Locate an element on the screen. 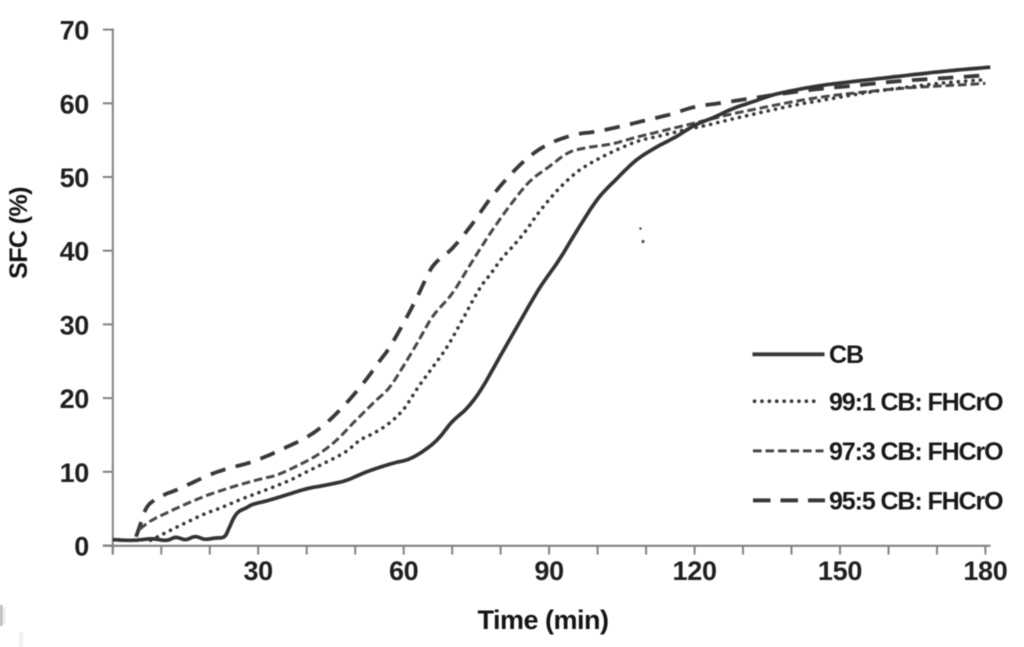 The image size is (1024, 647). svg-text: SFC (%) is located at coordinates (19, 233).